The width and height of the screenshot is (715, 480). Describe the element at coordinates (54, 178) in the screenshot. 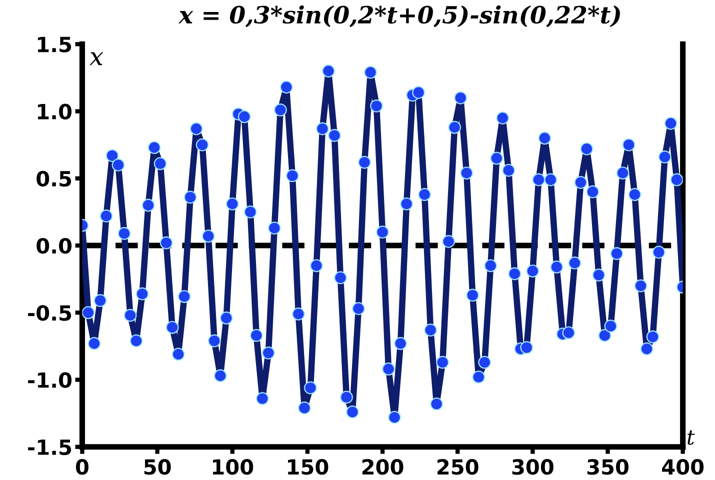

I see `y-tick-label: 0.5` at that location.